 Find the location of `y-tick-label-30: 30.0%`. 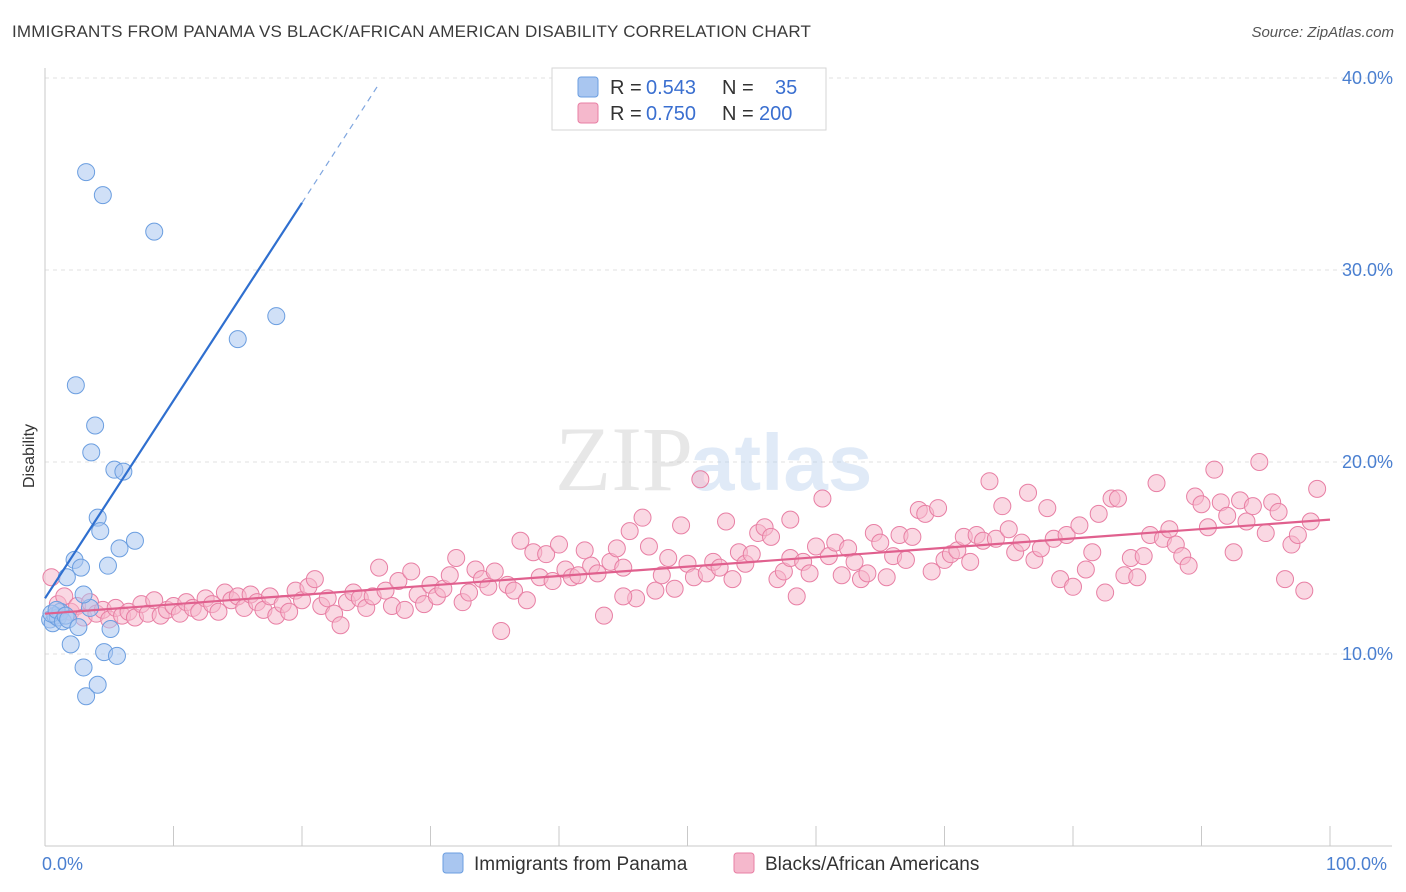

y-tick-label-30: 30.0% is located at coordinates (1367, 270).